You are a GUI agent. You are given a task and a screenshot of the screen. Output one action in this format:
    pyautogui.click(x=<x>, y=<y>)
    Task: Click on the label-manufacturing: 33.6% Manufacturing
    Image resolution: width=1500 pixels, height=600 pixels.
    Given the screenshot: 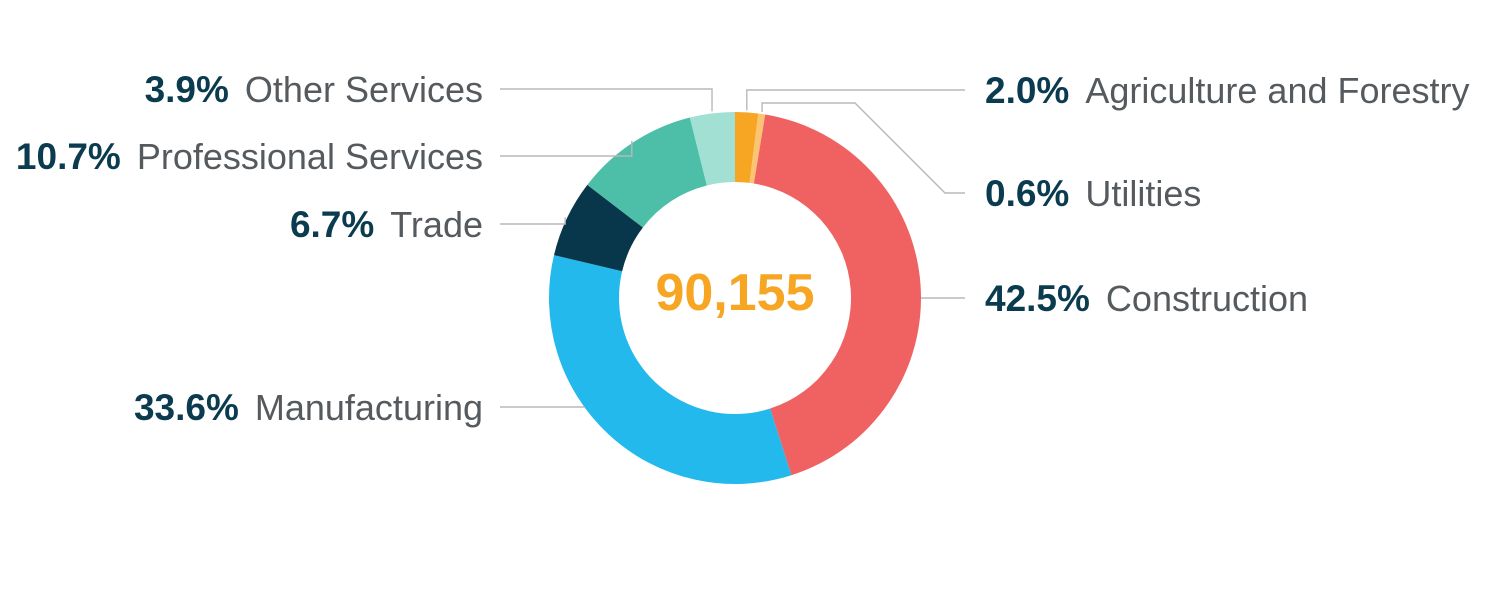 What is the action you would take?
    pyautogui.click(x=308, y=407)
    